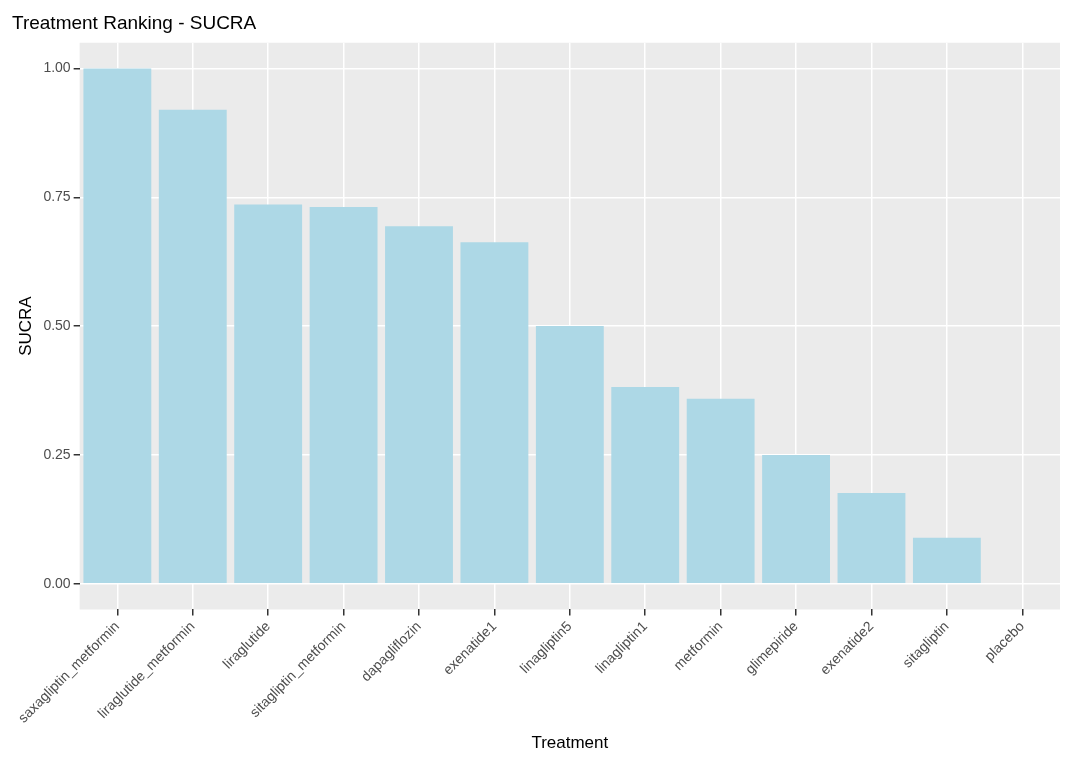 Image resolution: width=1074 pixels, height=770 pixels. Describe the element at coordinates (25, 325) in the screenshot. I see `y-axis-title: SUCRA` at that location.